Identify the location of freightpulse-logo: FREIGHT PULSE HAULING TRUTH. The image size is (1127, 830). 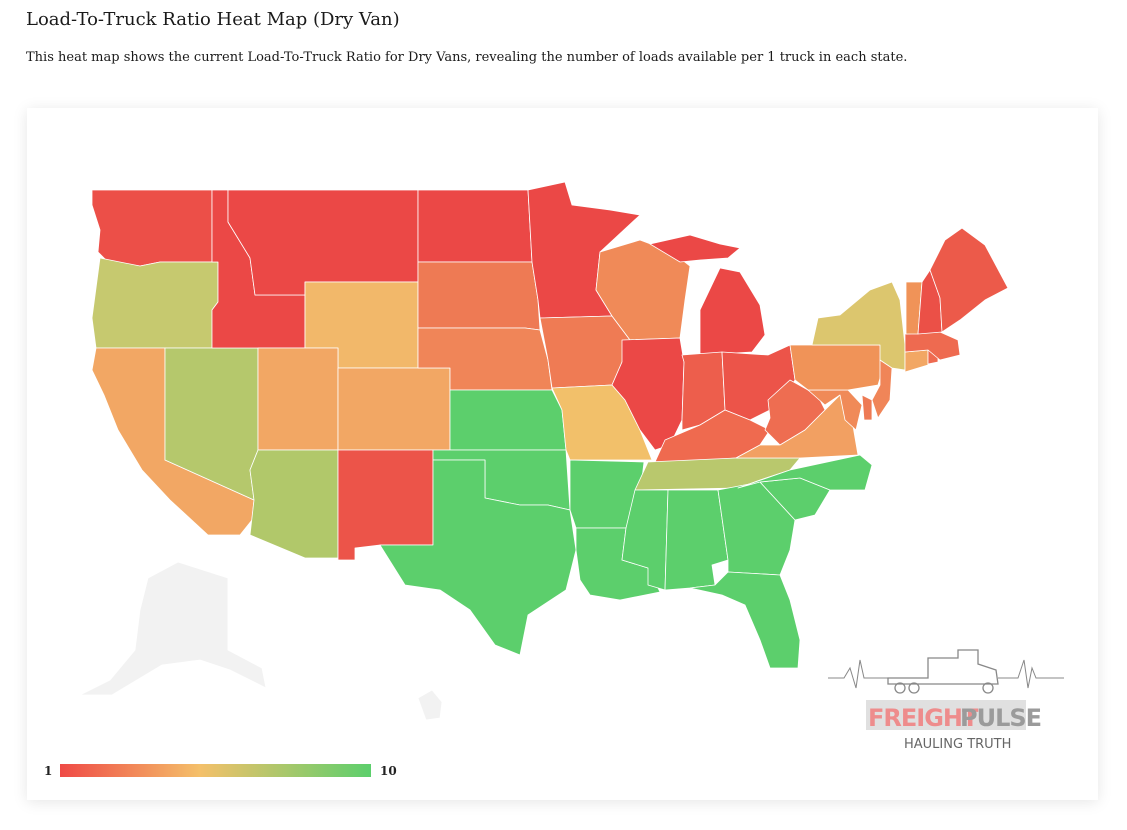
(946, 700).